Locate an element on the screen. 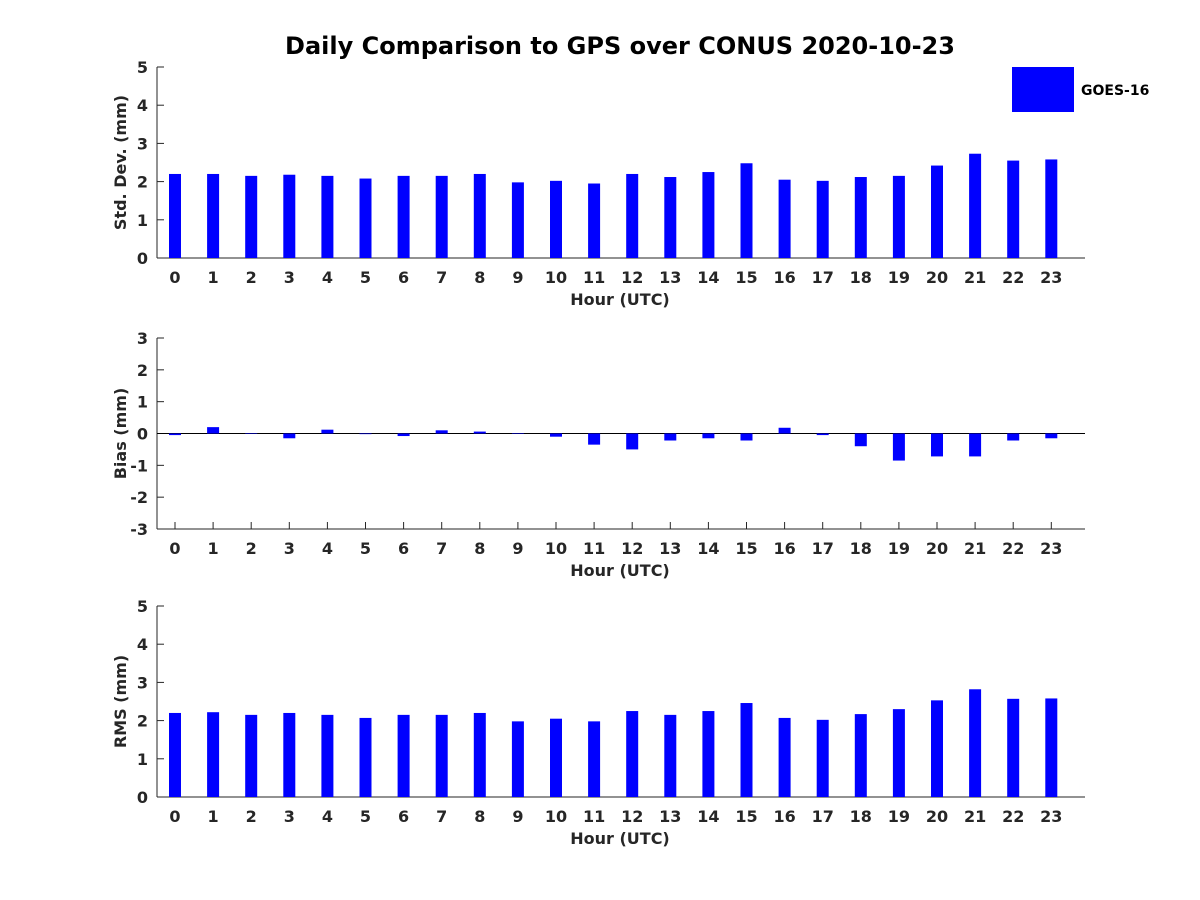  std-dev-x-tick-label: 14 is located at coordinates (708, 277).